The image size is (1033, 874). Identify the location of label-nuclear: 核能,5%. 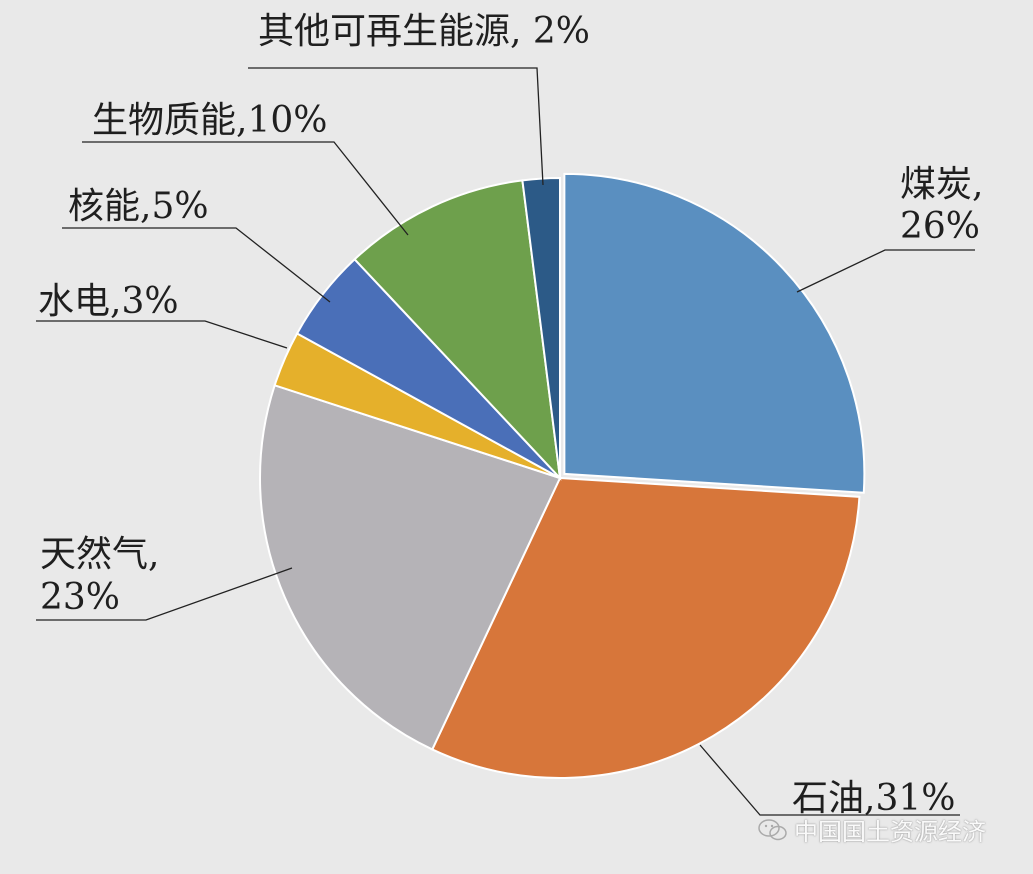
(138, 206).